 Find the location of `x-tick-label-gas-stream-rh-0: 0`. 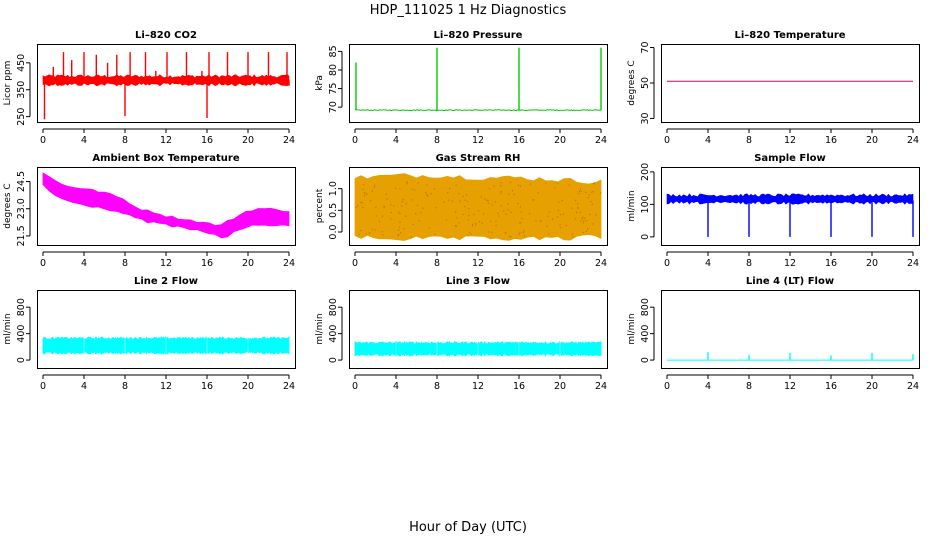

x-tick-label-gas-stream-rh-0: 0 is located at coordinates (355, 263).